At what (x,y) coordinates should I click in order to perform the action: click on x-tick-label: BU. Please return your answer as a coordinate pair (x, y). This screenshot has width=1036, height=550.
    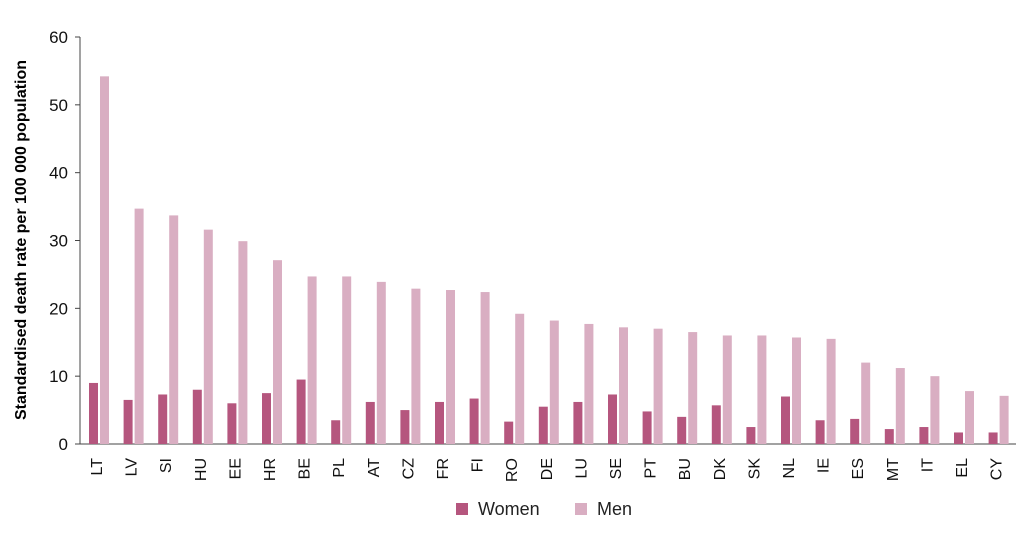
    Looking at the image, I should click on (685, 469).